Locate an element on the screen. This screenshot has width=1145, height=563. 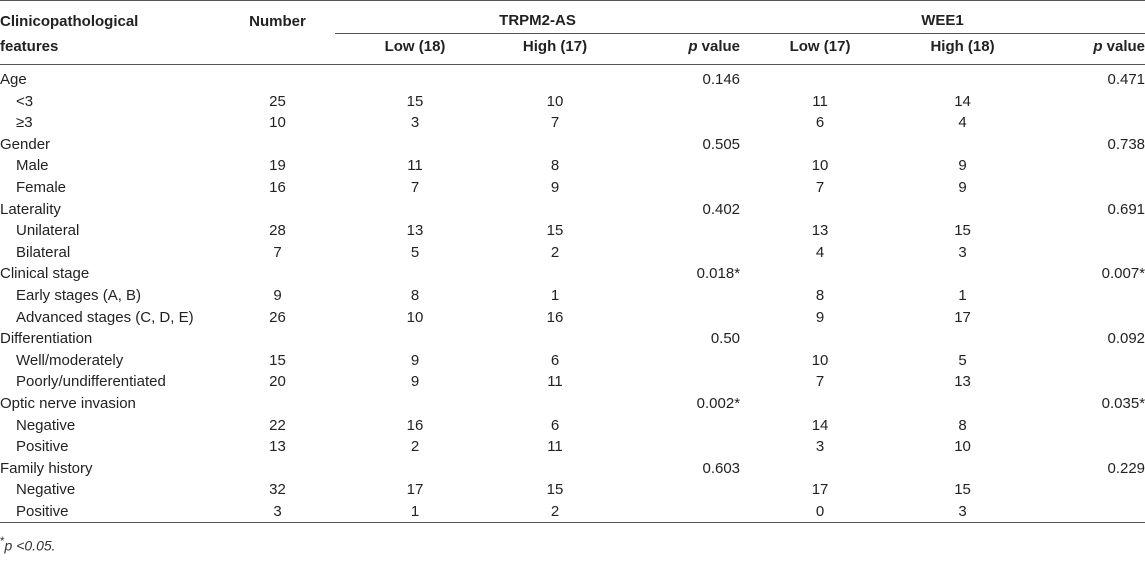
trpm2-pvalue-cell: 0.146 is located at coordinates (721, 79).